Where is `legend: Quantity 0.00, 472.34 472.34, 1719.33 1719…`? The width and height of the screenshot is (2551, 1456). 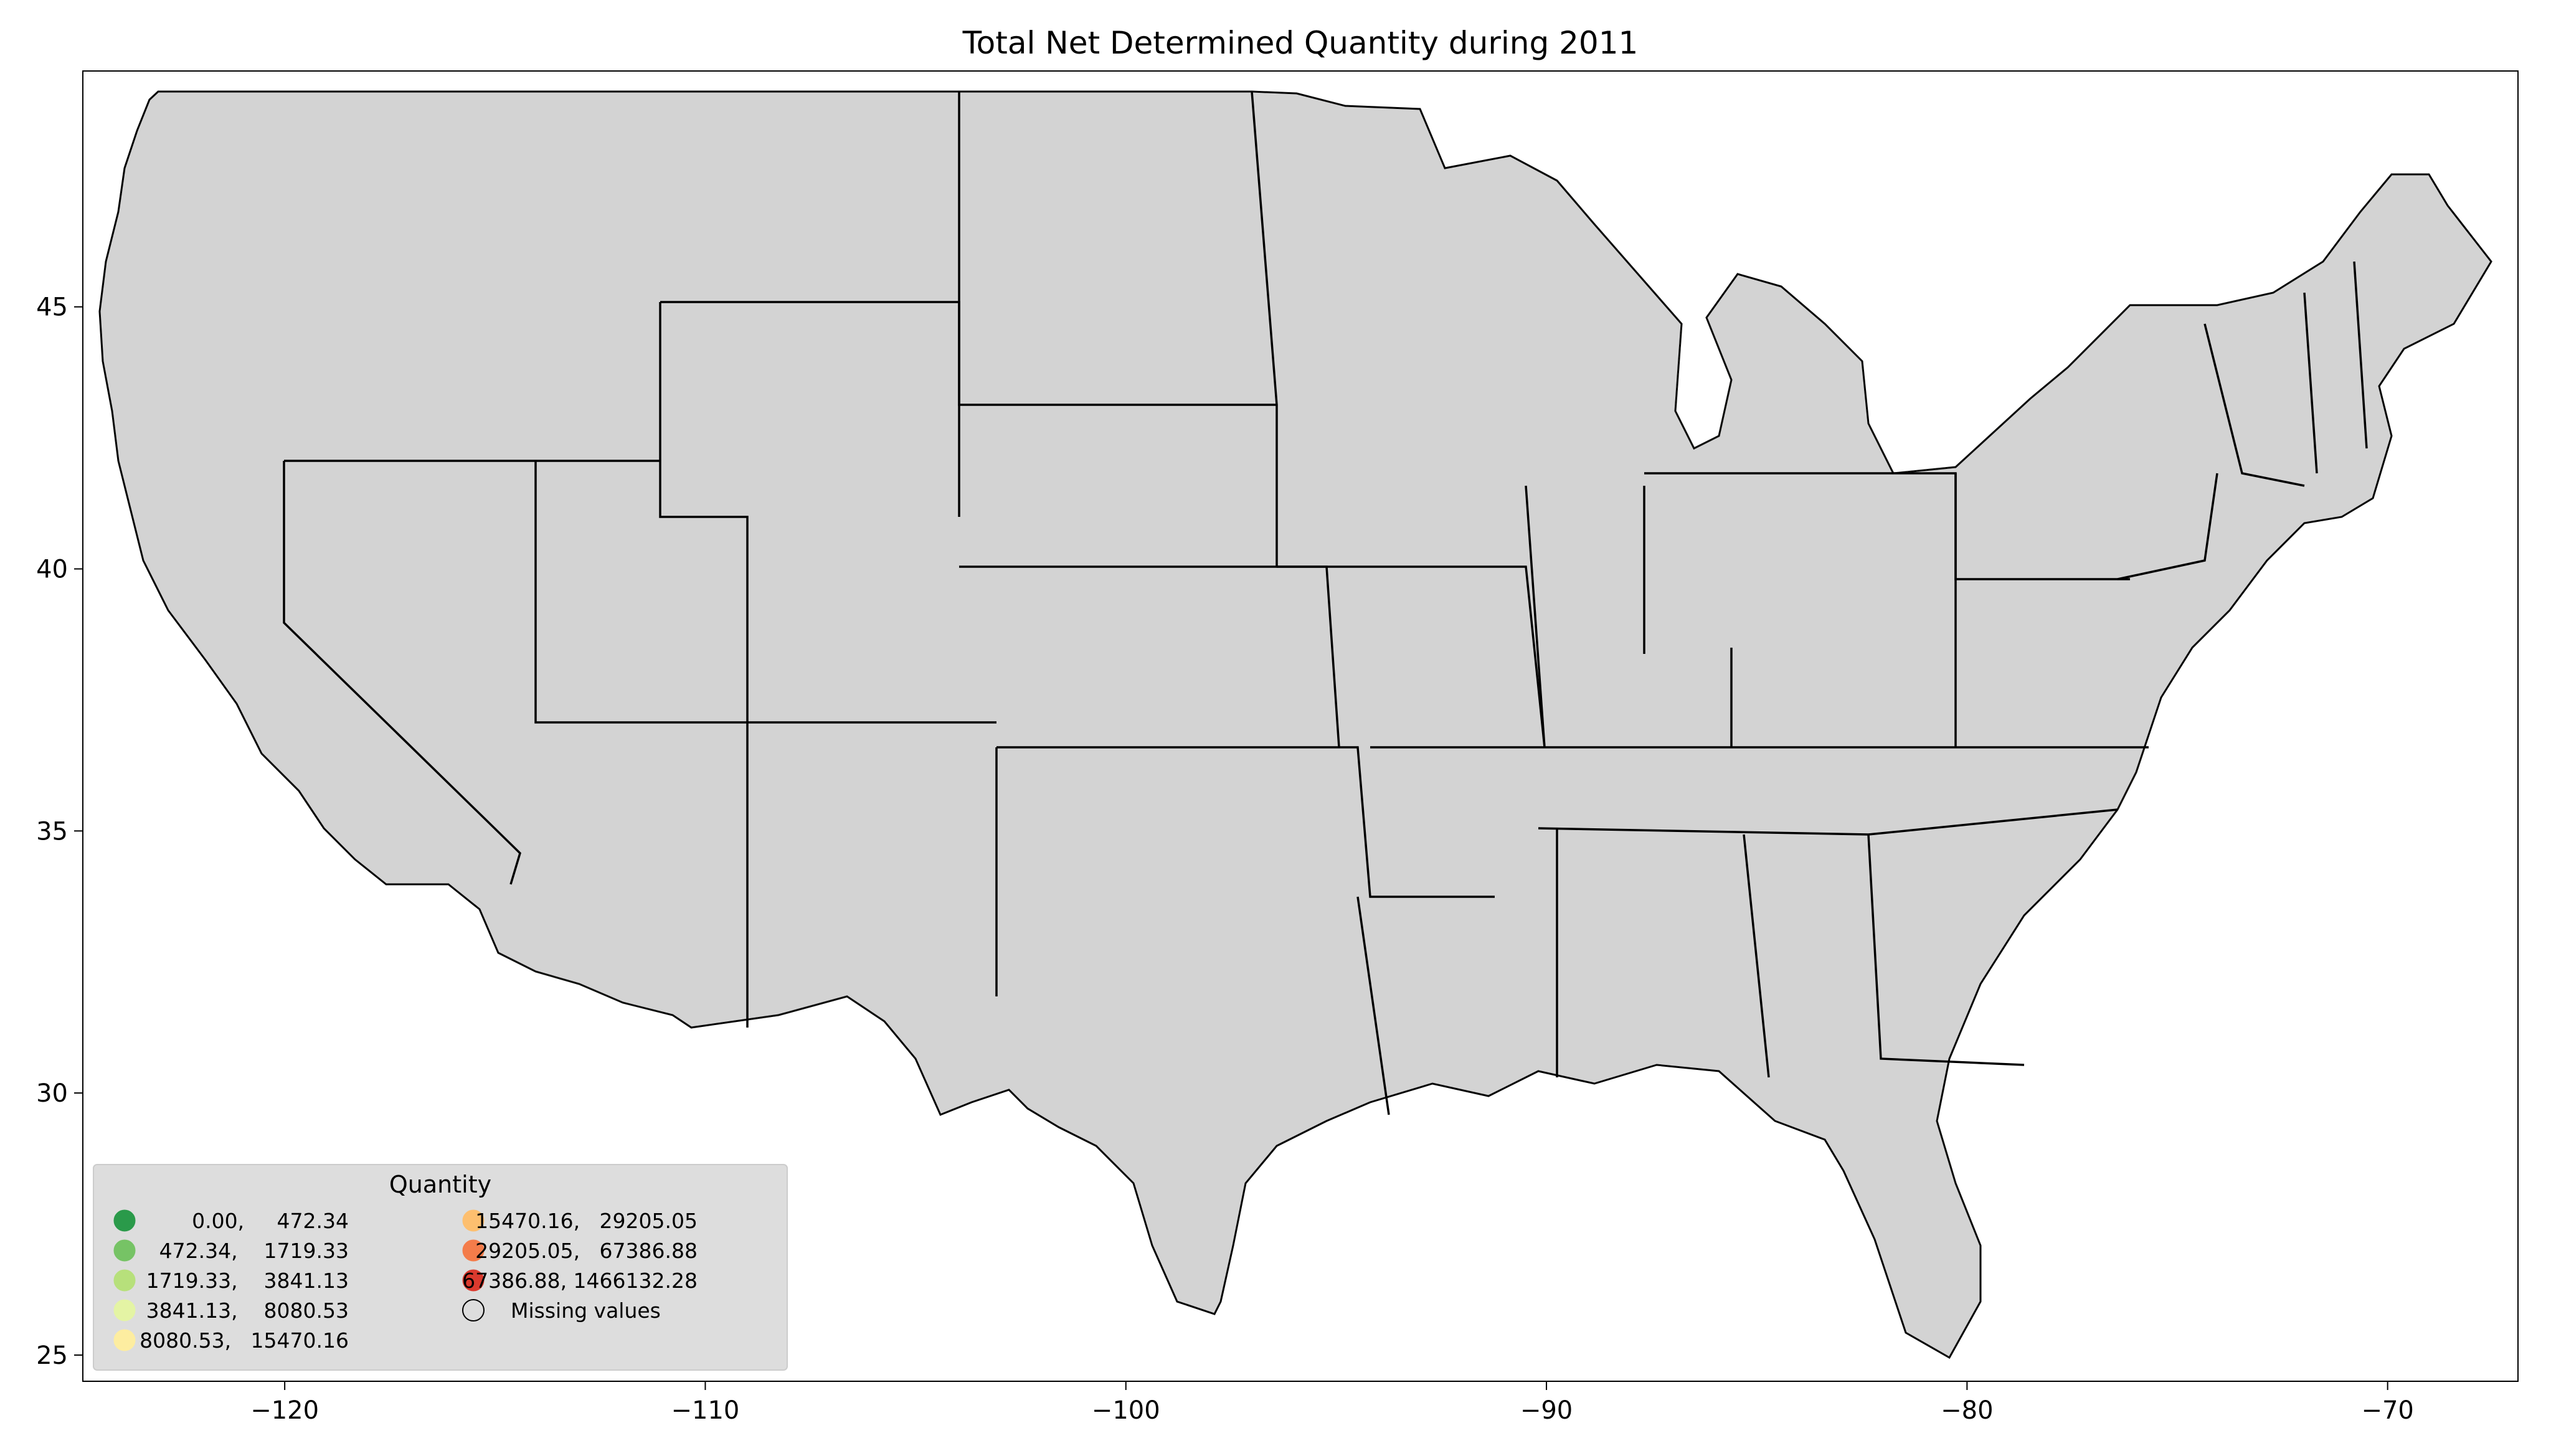
legend: Quantity 0.00, 472.34 472.34, 1719.33 1719… is located at coordinates (440, 1267).